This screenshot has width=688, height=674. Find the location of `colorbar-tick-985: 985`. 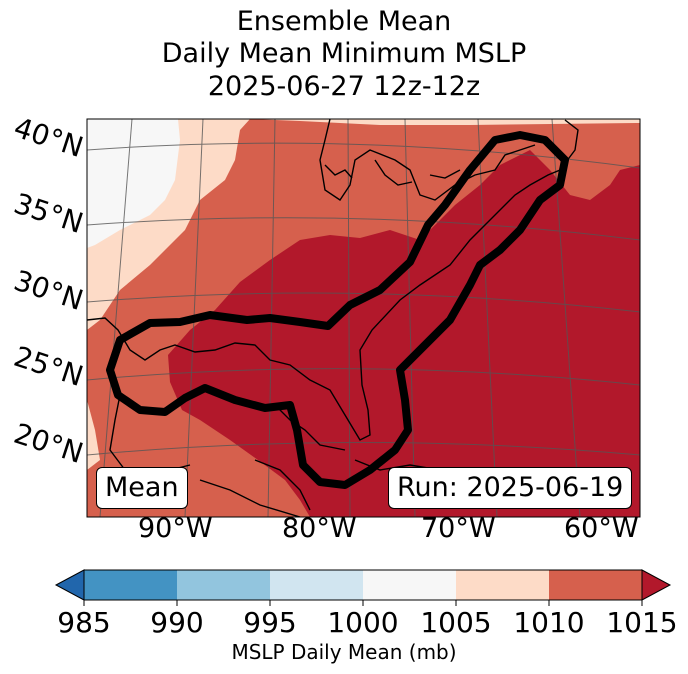

colorbar-tick-985: 985 is located at coordinates (84, 622).